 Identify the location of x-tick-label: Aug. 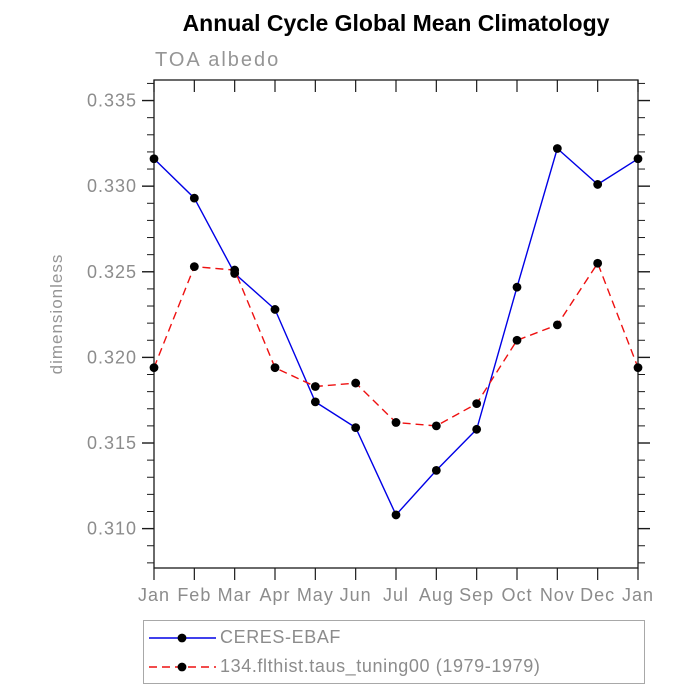
(436, 595).